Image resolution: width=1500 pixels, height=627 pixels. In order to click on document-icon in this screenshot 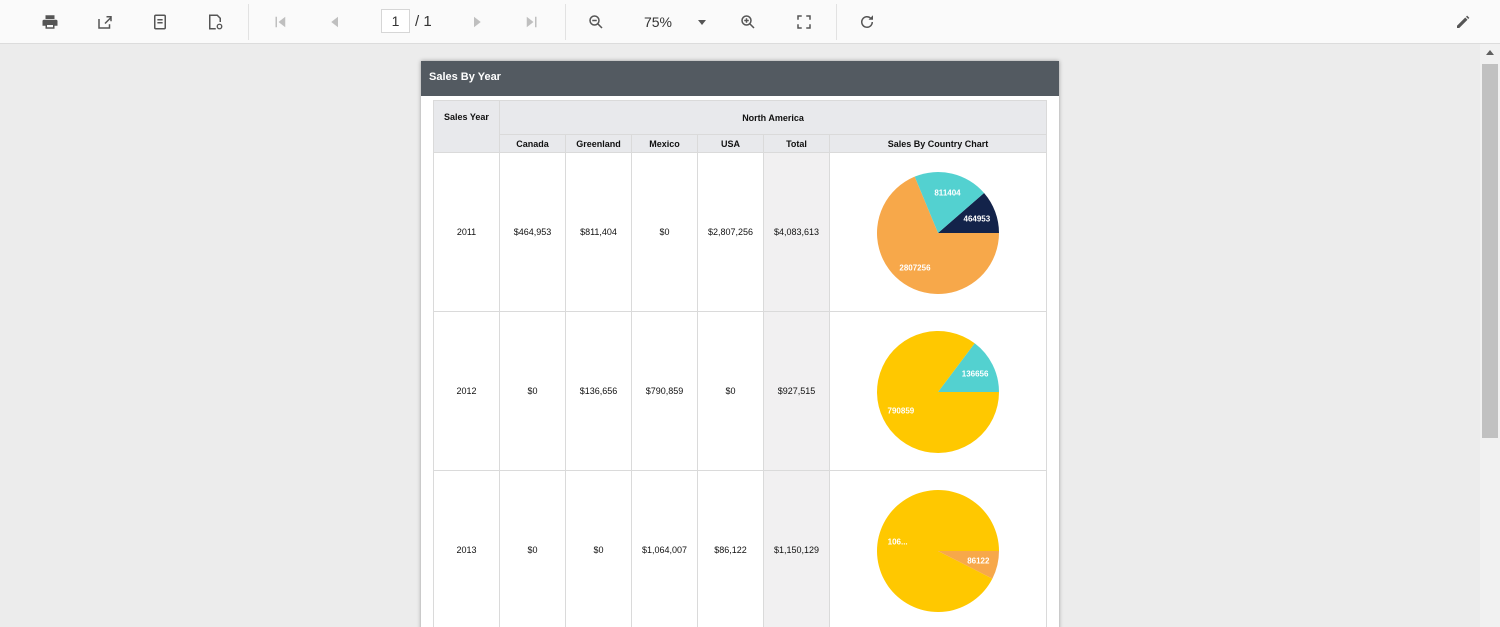, I will do `click(160, 22)`.